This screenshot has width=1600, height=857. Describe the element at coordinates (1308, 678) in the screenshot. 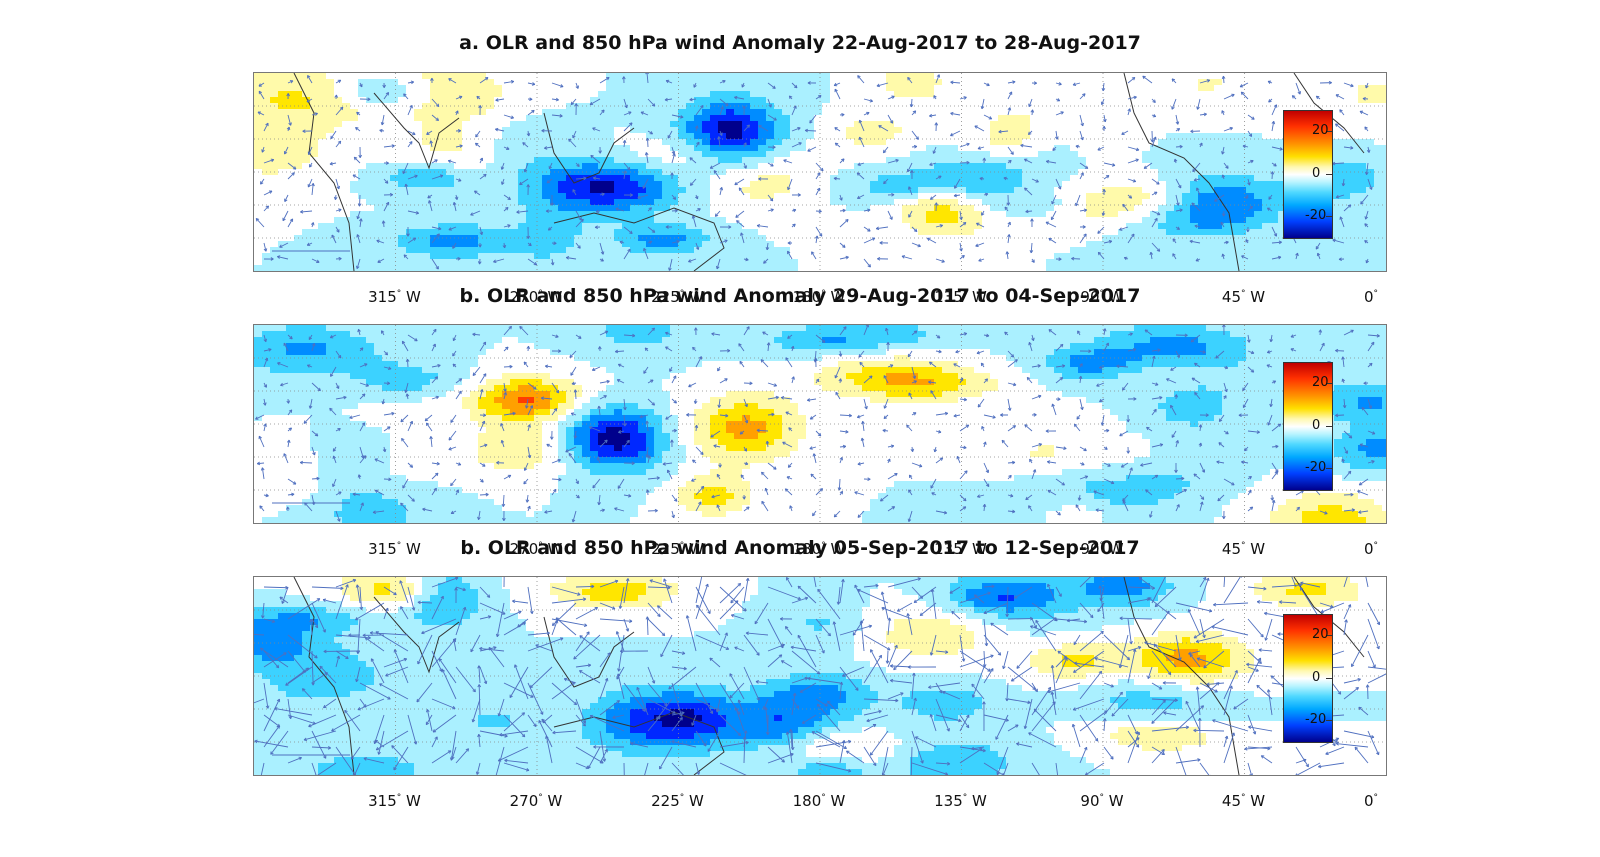

I see `panel-c-colorbar` at that location.